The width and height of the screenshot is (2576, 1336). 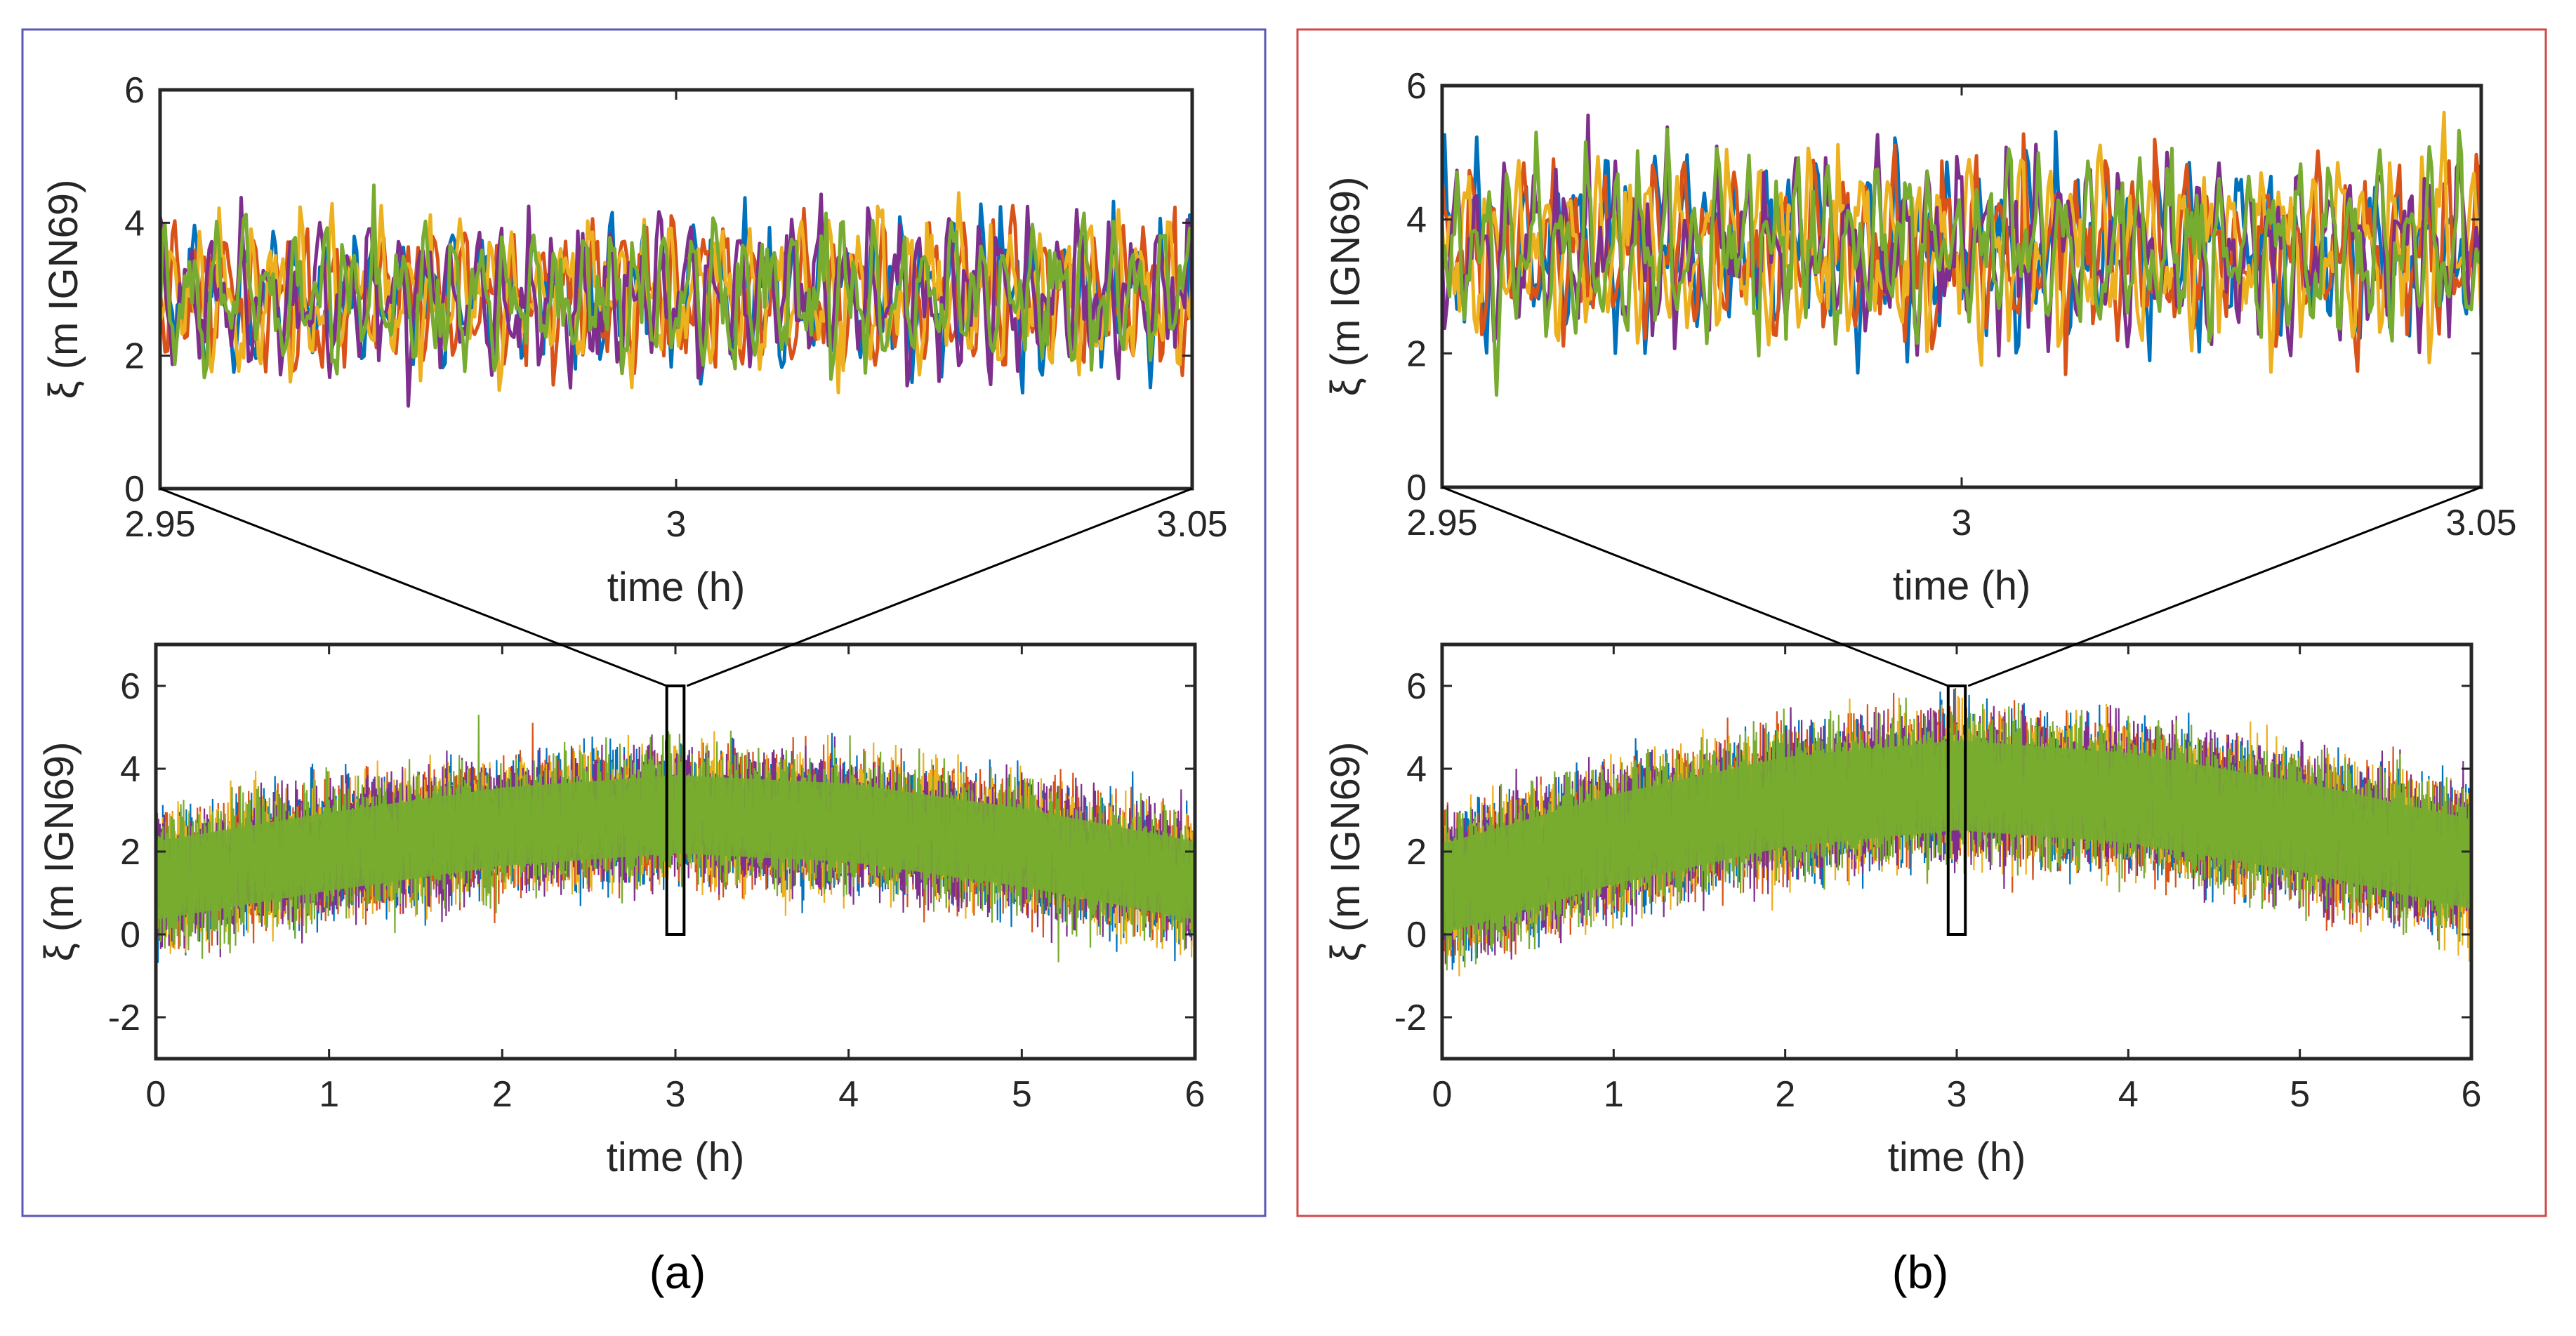 What do you see at coordinates (1920, 1272) in the screenshot?
I see `panel-b-caption: (b)` at bounding box center [1920, 1272].